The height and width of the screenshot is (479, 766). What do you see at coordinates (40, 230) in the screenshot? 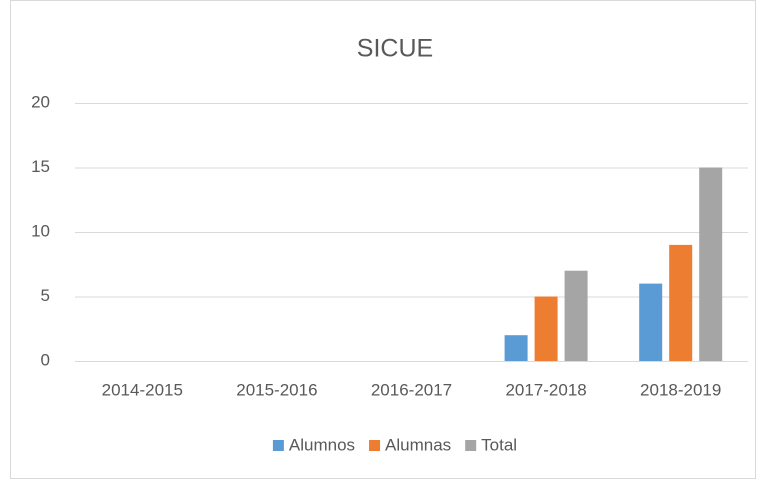
I see `y-tick-label: 10` at bounding box center [40, 230].